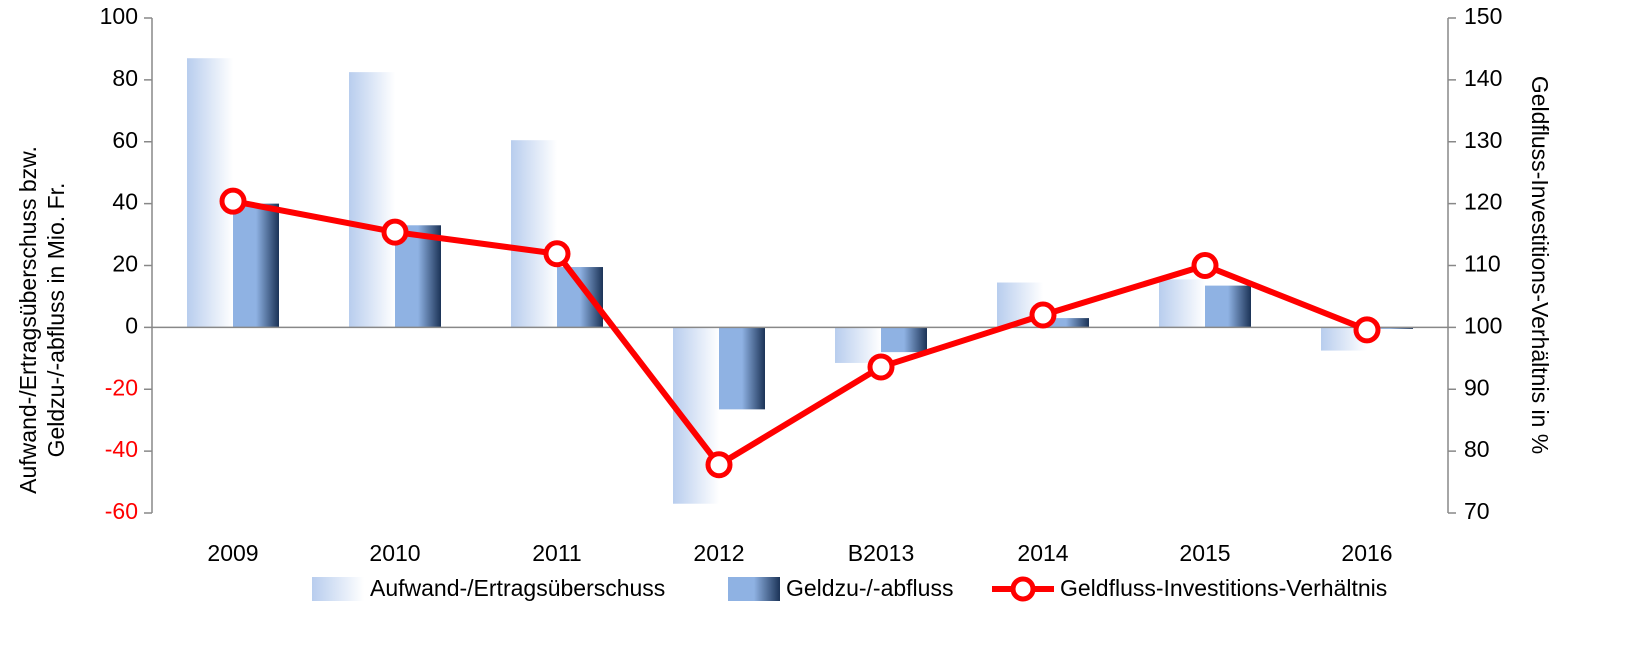 This screenshot has height=646, width=1647. What do you see at coordinates (232, 553) in the screenshot?
I see `x-tick-label: 2009` at bounding box center [232, 553].